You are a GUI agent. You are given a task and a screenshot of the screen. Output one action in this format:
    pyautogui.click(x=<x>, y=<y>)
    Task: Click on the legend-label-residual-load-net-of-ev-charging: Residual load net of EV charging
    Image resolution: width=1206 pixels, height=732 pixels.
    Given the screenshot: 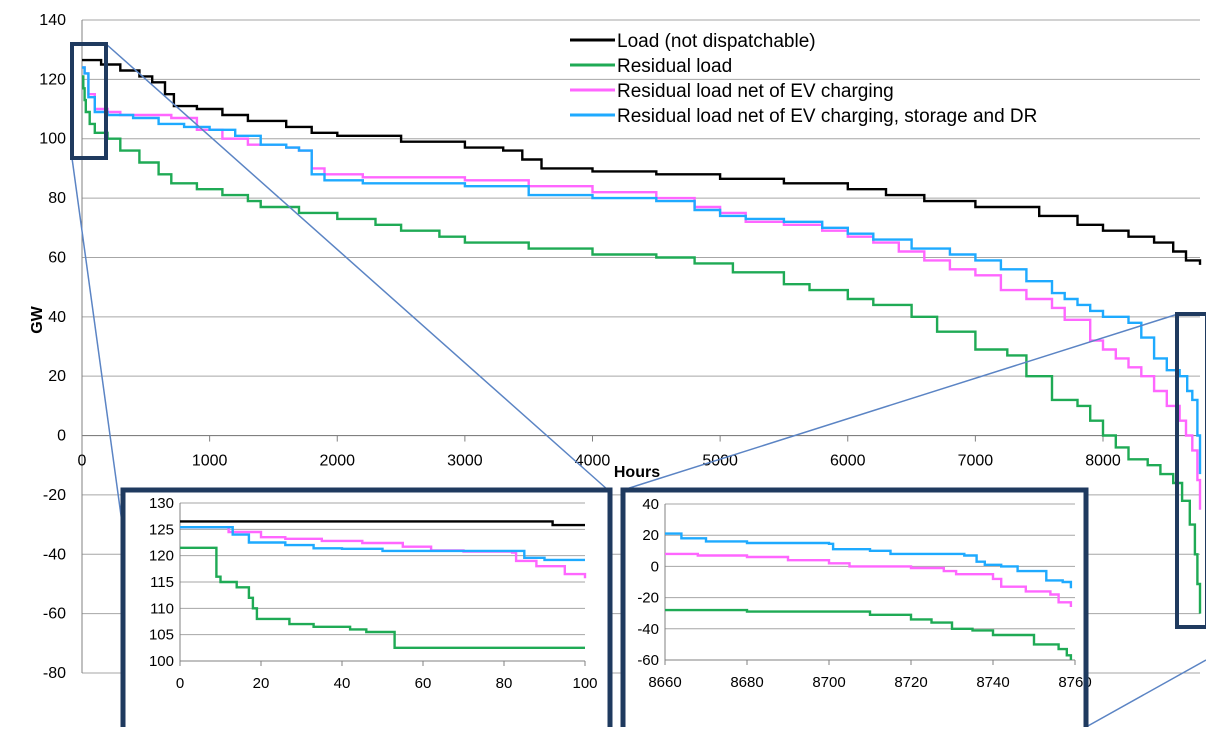 What is the action you would take?
    pyautogui.click(x=755, y=91)
    